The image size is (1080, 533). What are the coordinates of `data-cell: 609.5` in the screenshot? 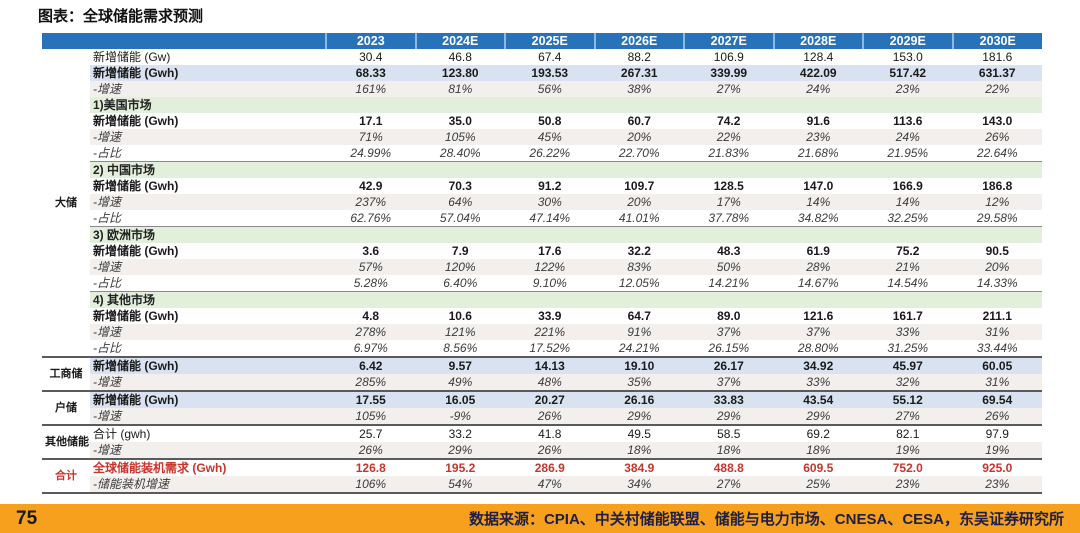 It's located at (818, 468).